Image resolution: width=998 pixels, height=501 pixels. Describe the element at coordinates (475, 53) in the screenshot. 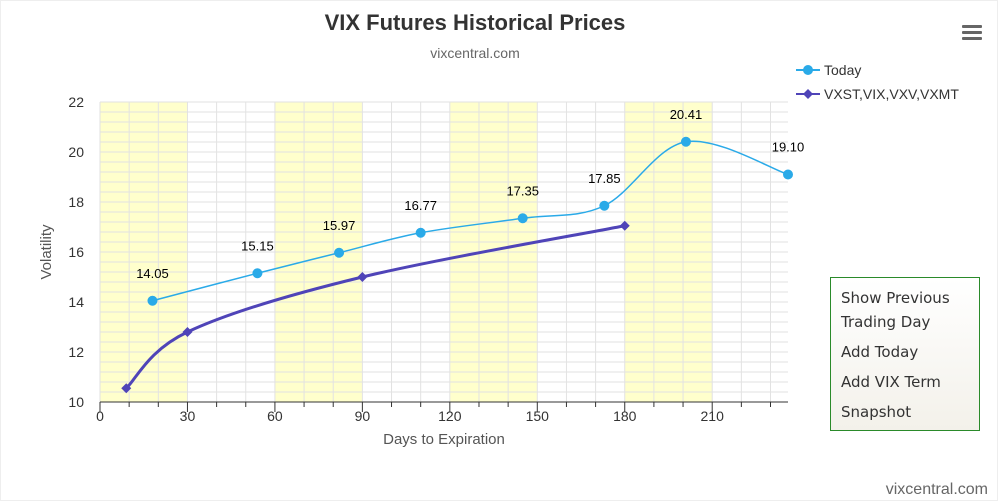

I see `chart-subtitle: vixcentral.com` at that location.